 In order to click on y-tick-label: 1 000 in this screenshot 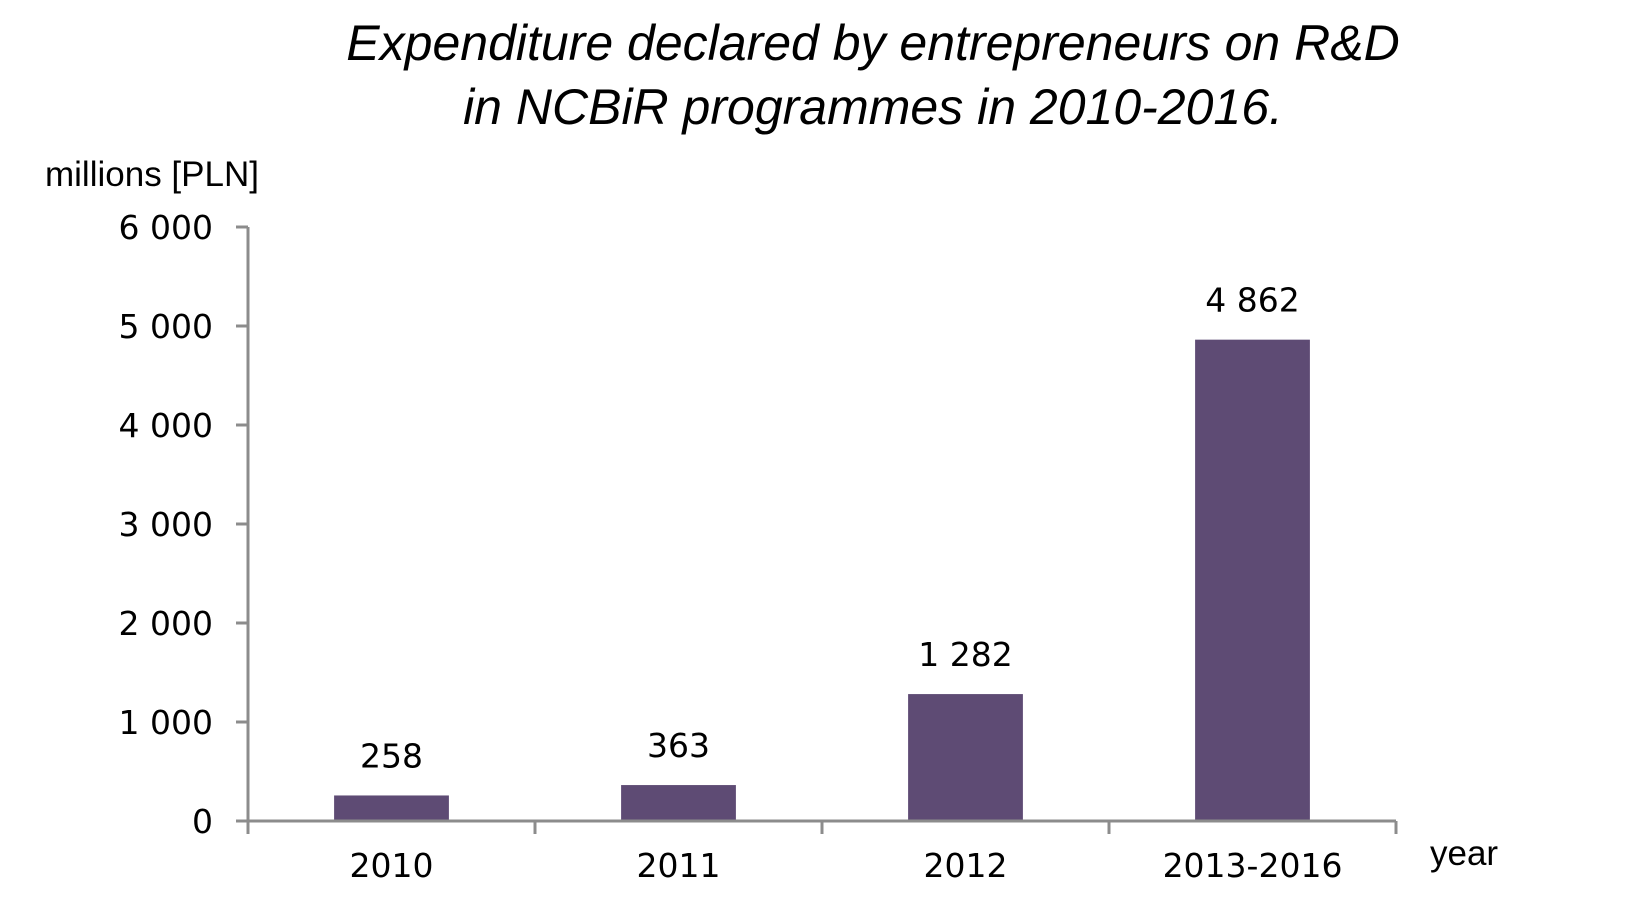, I will do `click(166, 722)`.